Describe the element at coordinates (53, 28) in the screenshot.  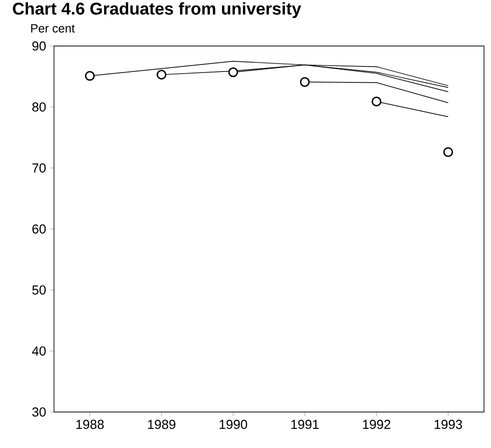
I see `y-axis-title: Per cent` at that location.